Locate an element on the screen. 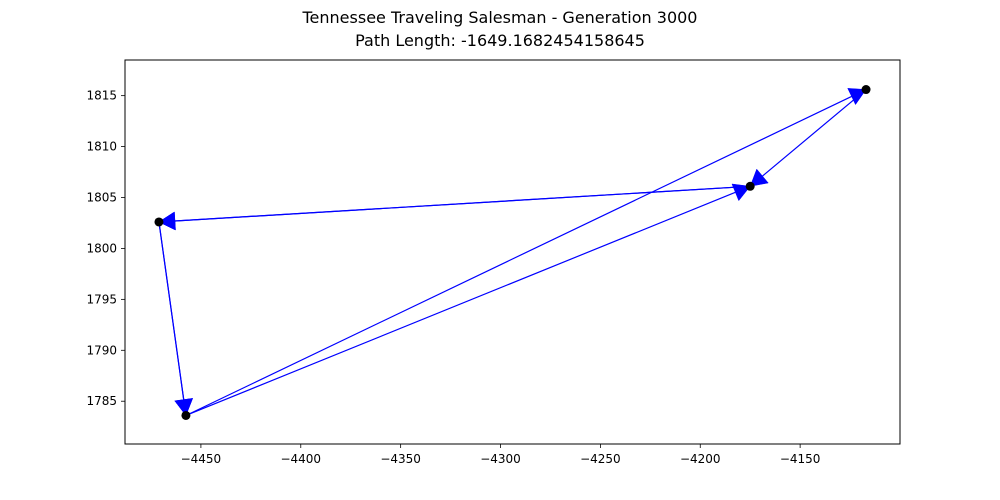 This screenshot has width=1000, height=500. x-tick-label: −4450 is located at coordinates (201, 459).